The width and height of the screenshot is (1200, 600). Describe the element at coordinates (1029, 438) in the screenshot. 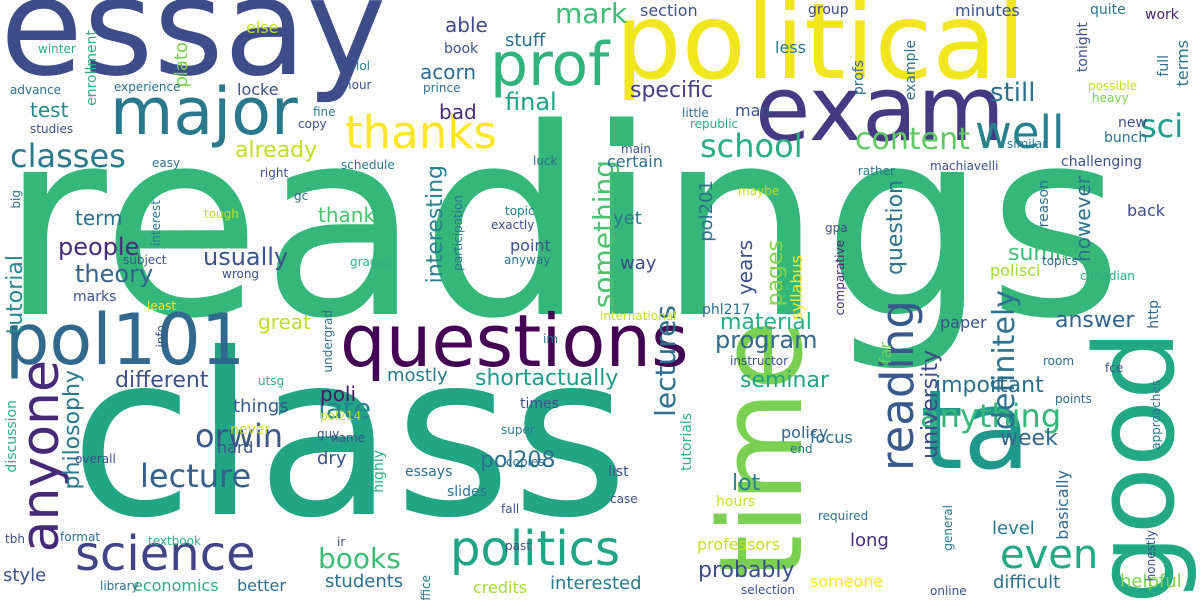

I see `word-week: week` at that location.